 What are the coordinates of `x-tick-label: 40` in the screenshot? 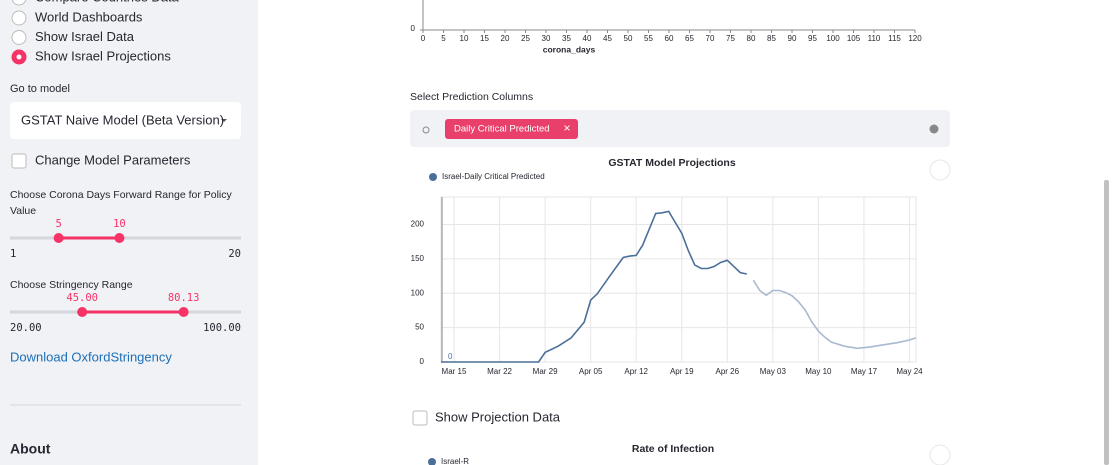 It's located at (587, 38).